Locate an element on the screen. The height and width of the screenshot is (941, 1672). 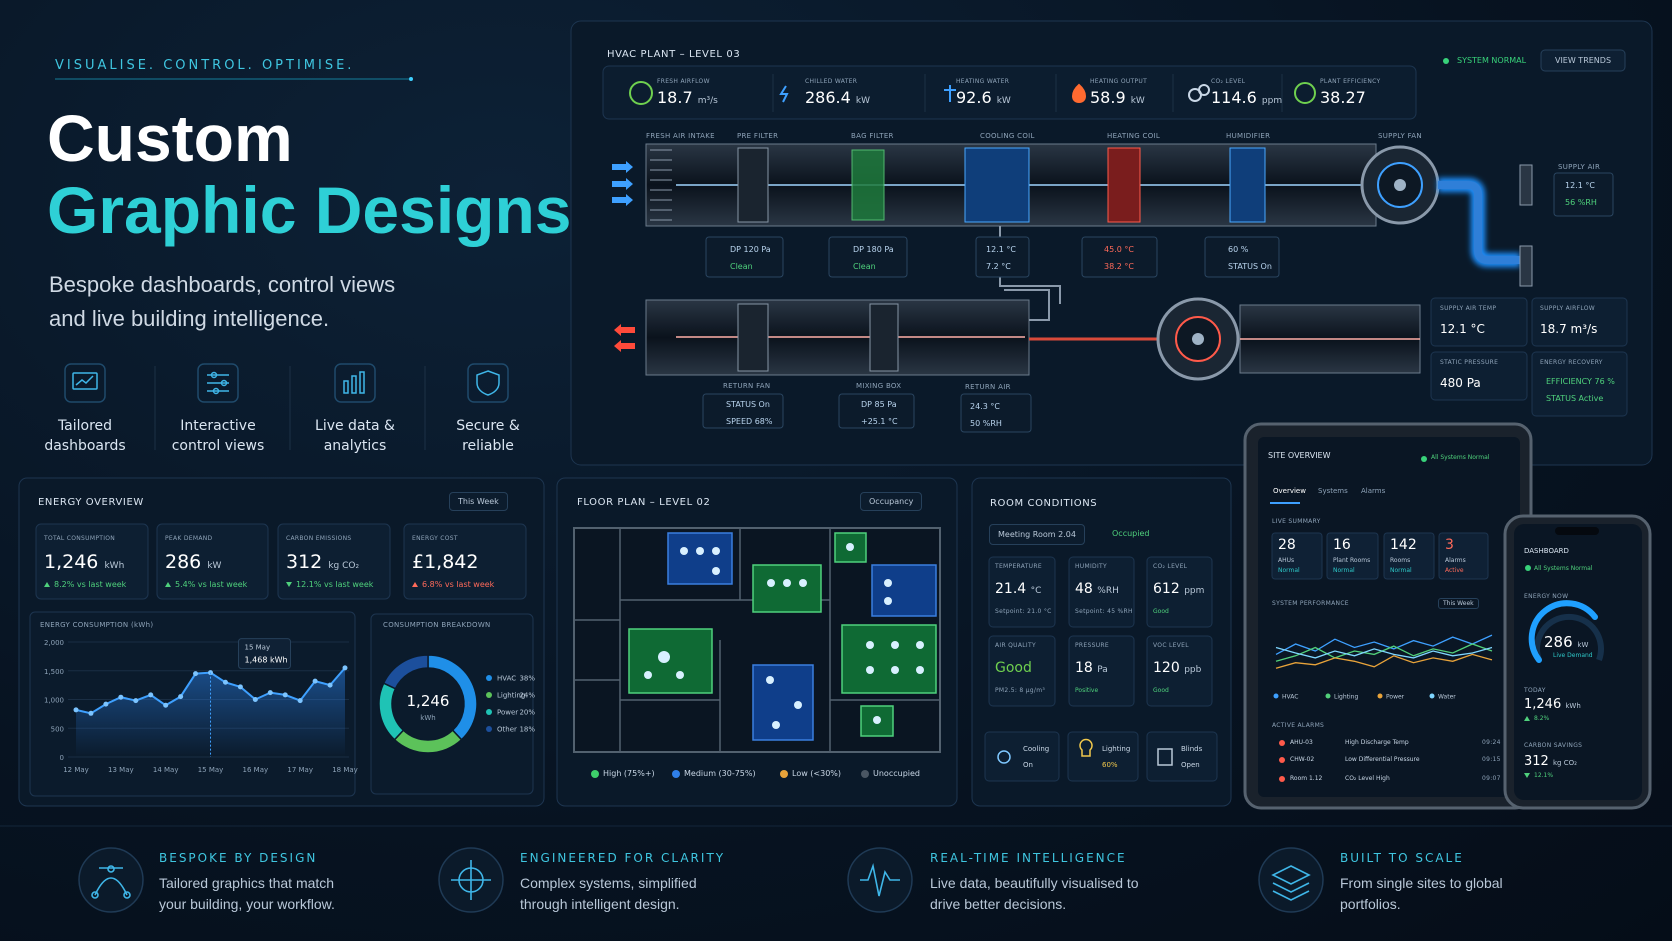
today-value: 1,246 kWh is located at coordinates (1552, 704).